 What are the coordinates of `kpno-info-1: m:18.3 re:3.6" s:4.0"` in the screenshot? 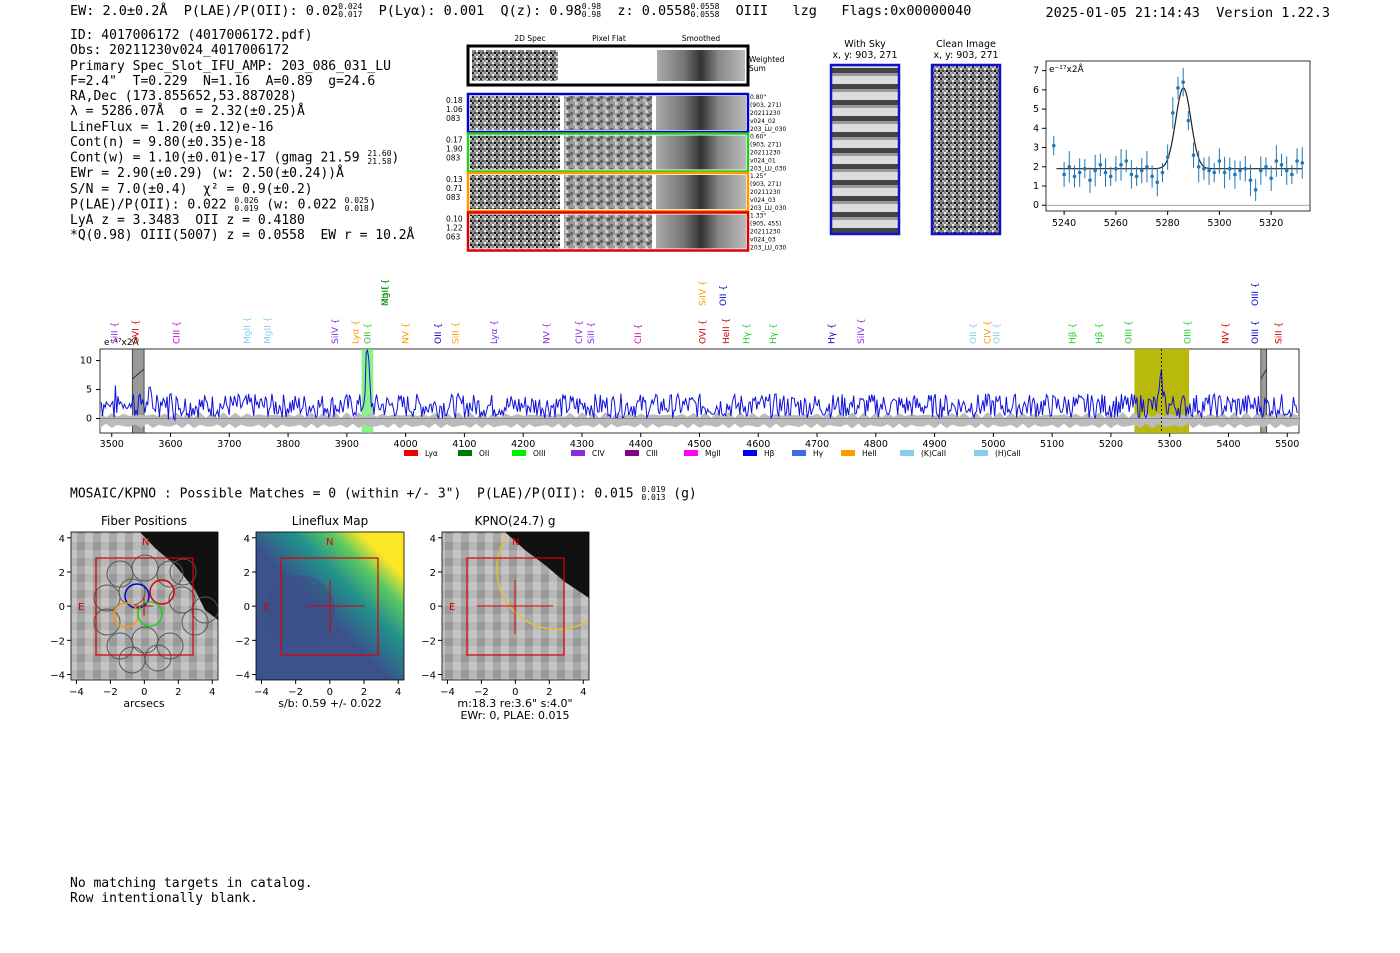 It's located at (514, 703).